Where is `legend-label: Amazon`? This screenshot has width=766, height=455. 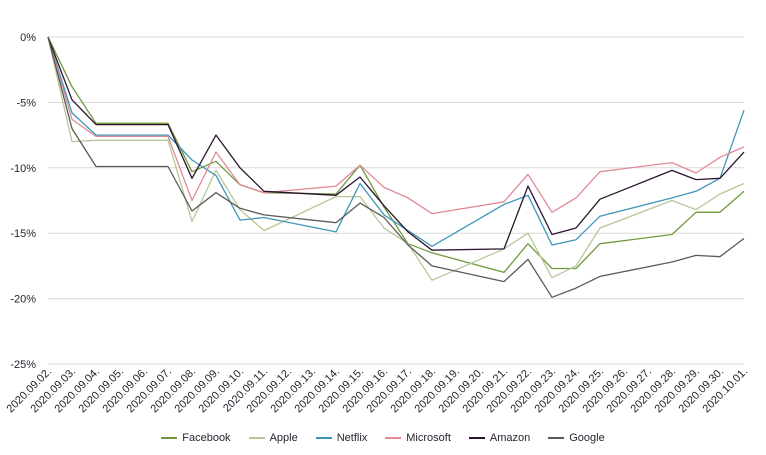 legend-label: Amazon is located at coordinates (510, 438).